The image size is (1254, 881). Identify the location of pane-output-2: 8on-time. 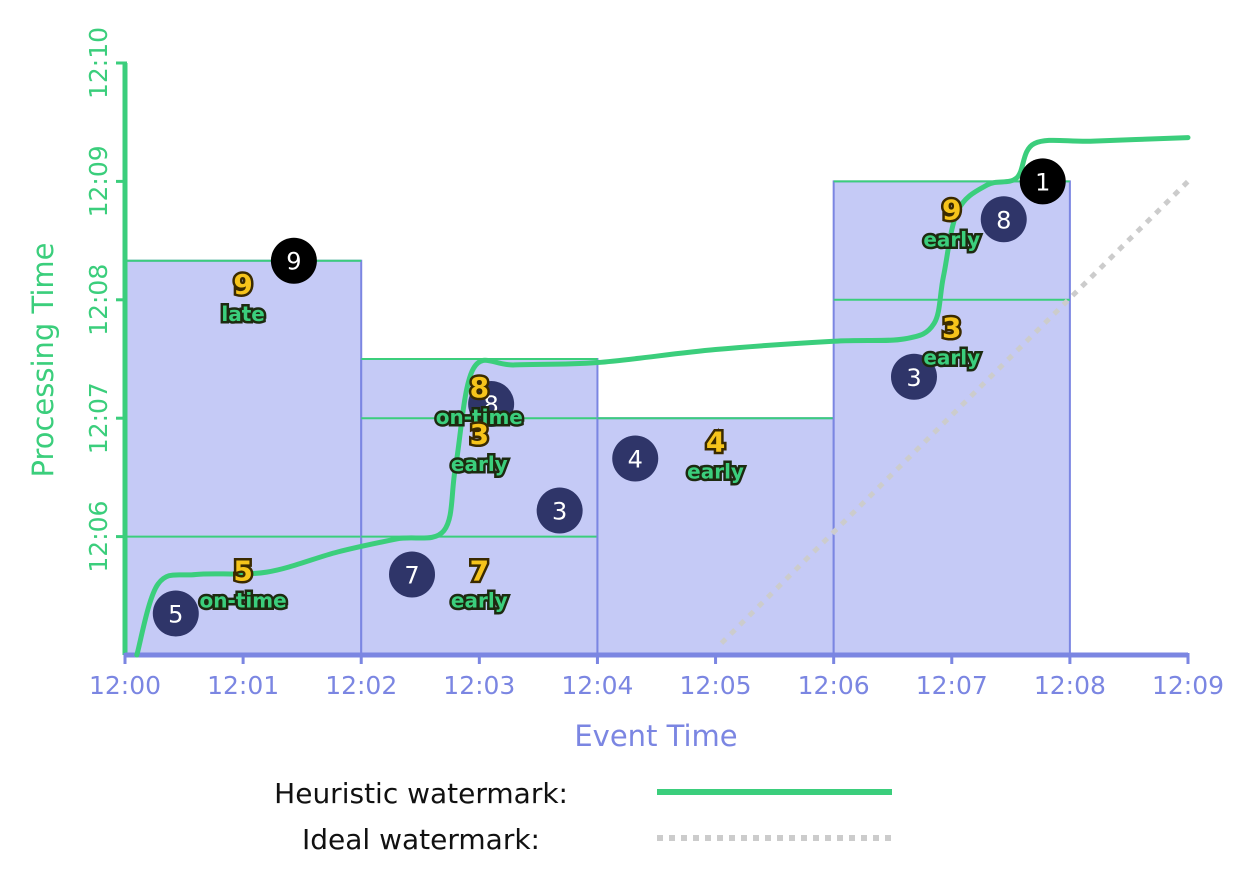
(479, 399).